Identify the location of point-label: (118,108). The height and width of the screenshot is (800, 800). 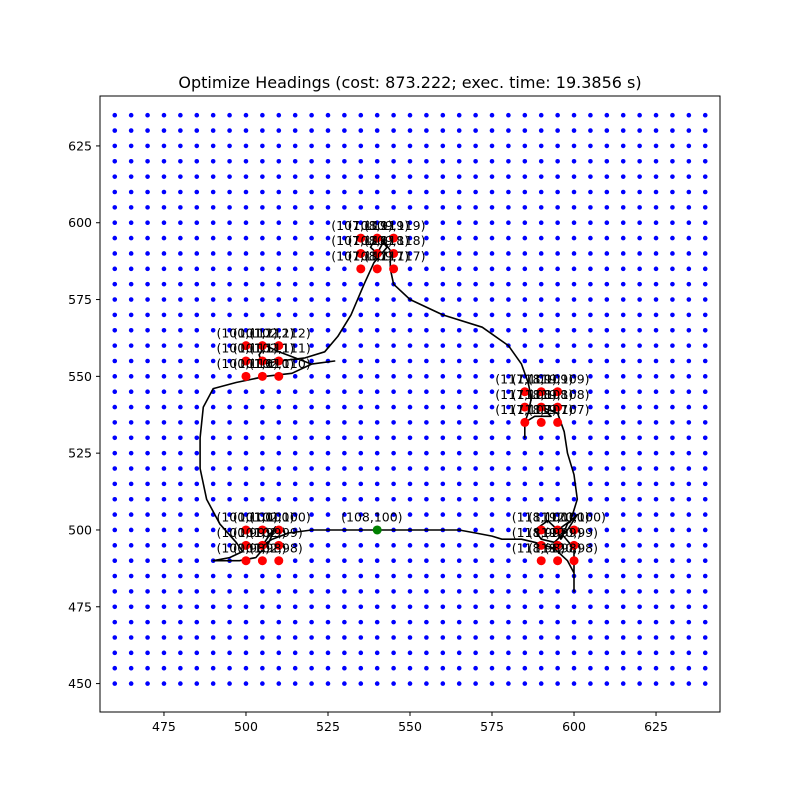
(542, 394).